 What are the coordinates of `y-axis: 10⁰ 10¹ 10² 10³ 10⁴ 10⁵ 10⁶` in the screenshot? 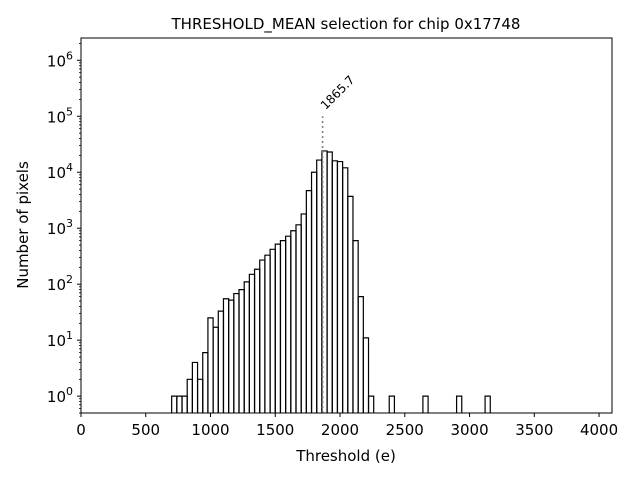 It's located at (64, 228).